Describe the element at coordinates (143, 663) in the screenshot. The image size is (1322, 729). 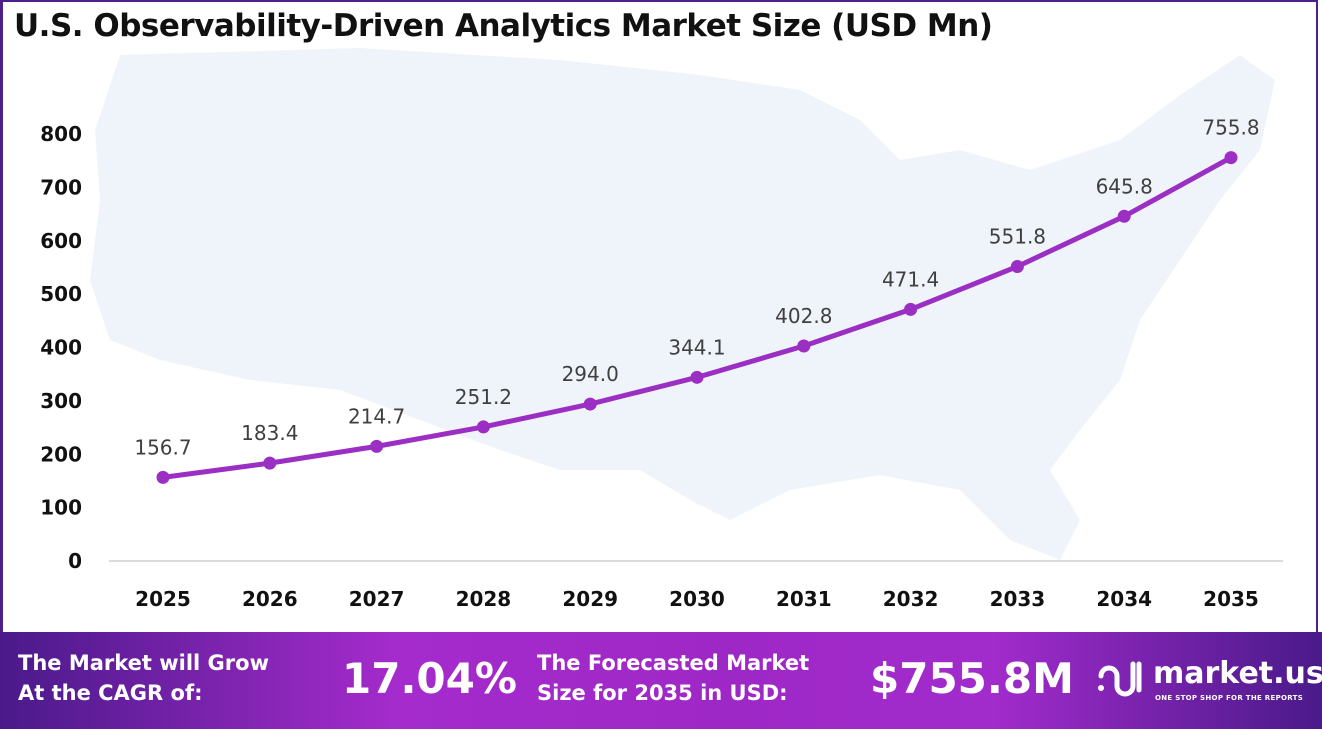
I see `cagr-label-line1: The Market will Grow` at that location.